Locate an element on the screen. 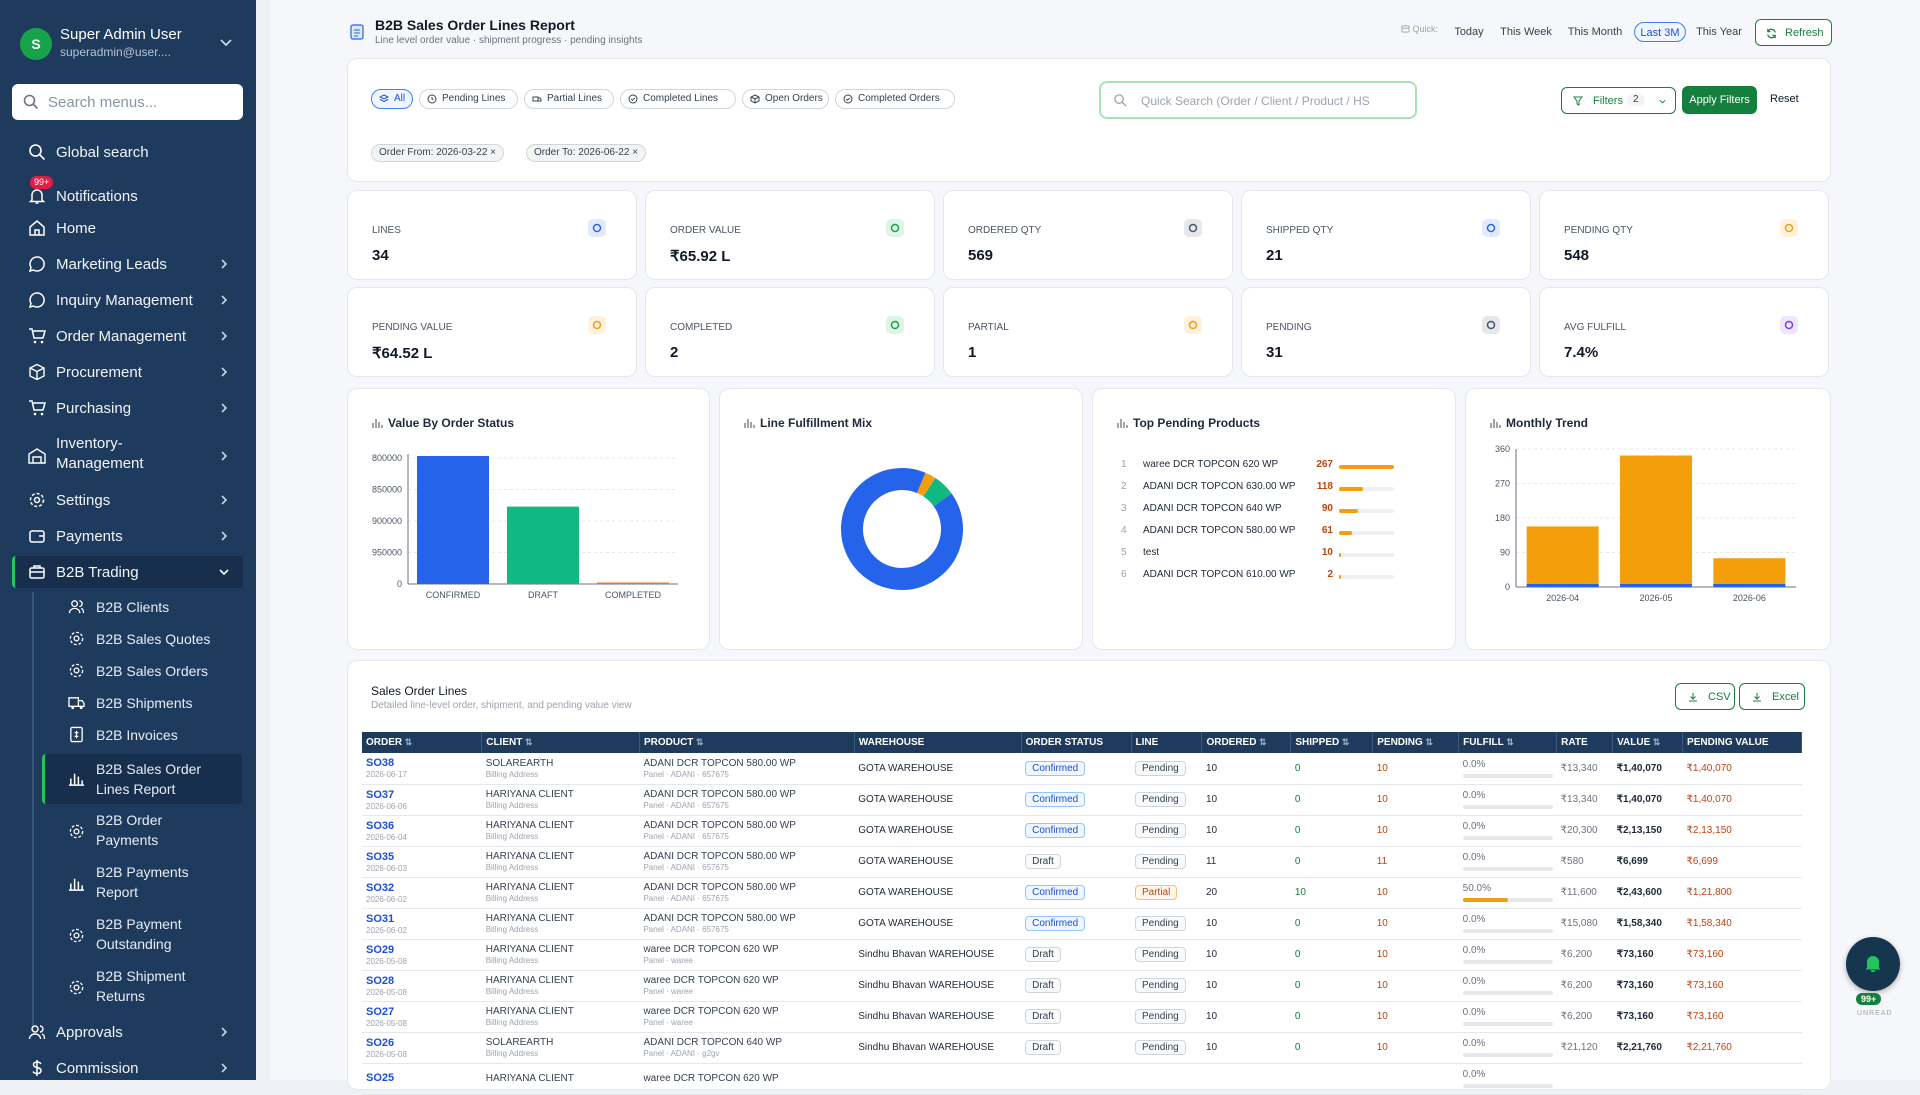 The height and width of the screenshot is (1095, 1920). order-number-link: SO25 is located at coordinates (380, 1078).